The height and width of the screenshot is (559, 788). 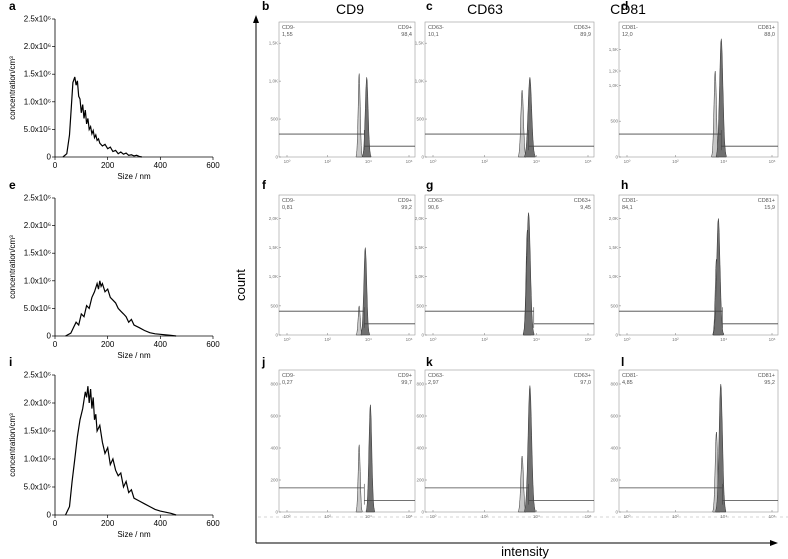 I want to click on positive-gate-value: 88,0, so click(x=769, y=35).